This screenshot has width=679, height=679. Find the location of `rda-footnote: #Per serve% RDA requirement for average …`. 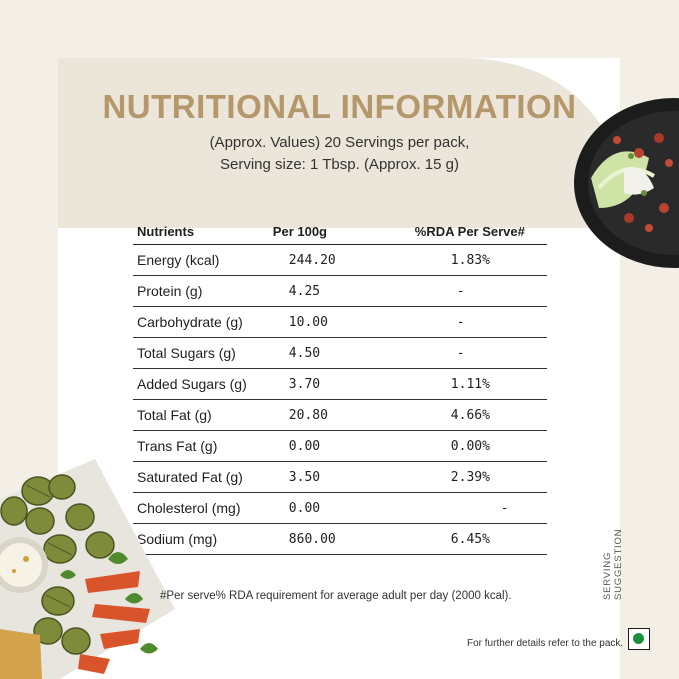

rda-footnote: #Per serve% RDA requirement for average … is located at coordinates (336, 596).